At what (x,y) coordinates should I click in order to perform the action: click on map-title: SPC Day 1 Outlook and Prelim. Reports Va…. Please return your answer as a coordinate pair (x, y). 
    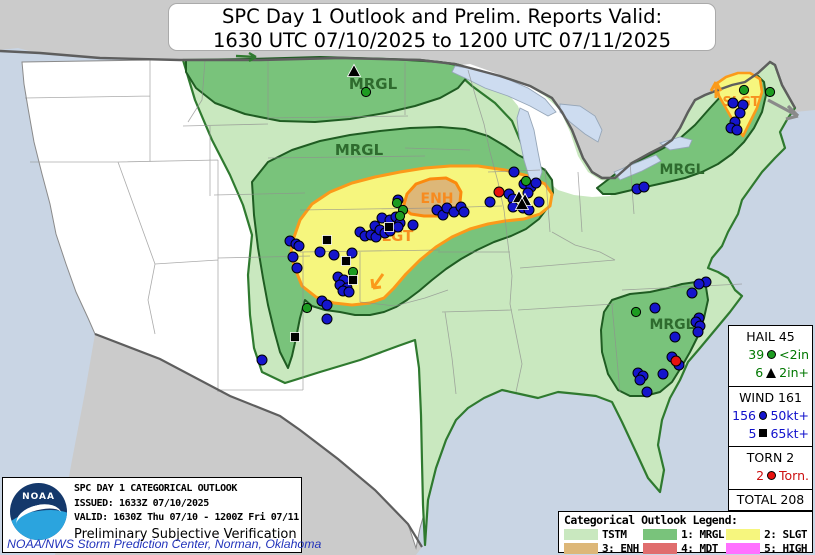
    Looking at the image, I should click on (442, 27).